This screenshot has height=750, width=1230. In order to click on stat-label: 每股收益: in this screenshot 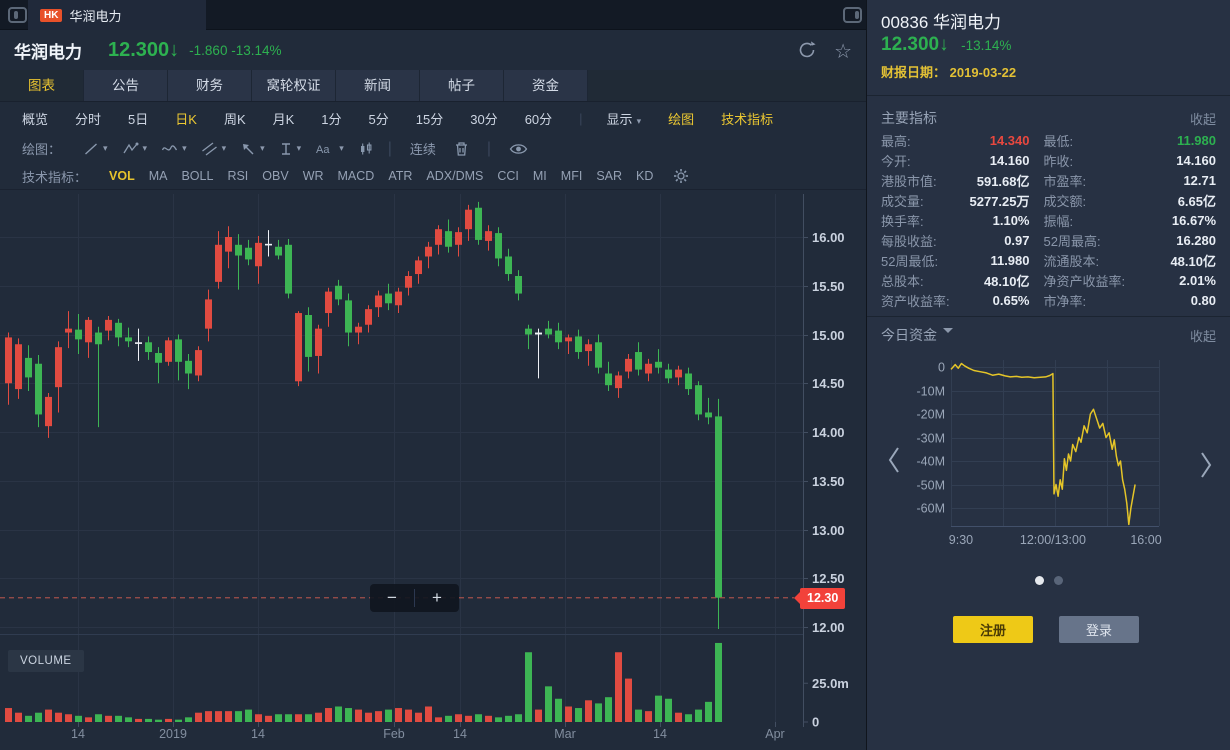, I will do `click(909, 241)`.